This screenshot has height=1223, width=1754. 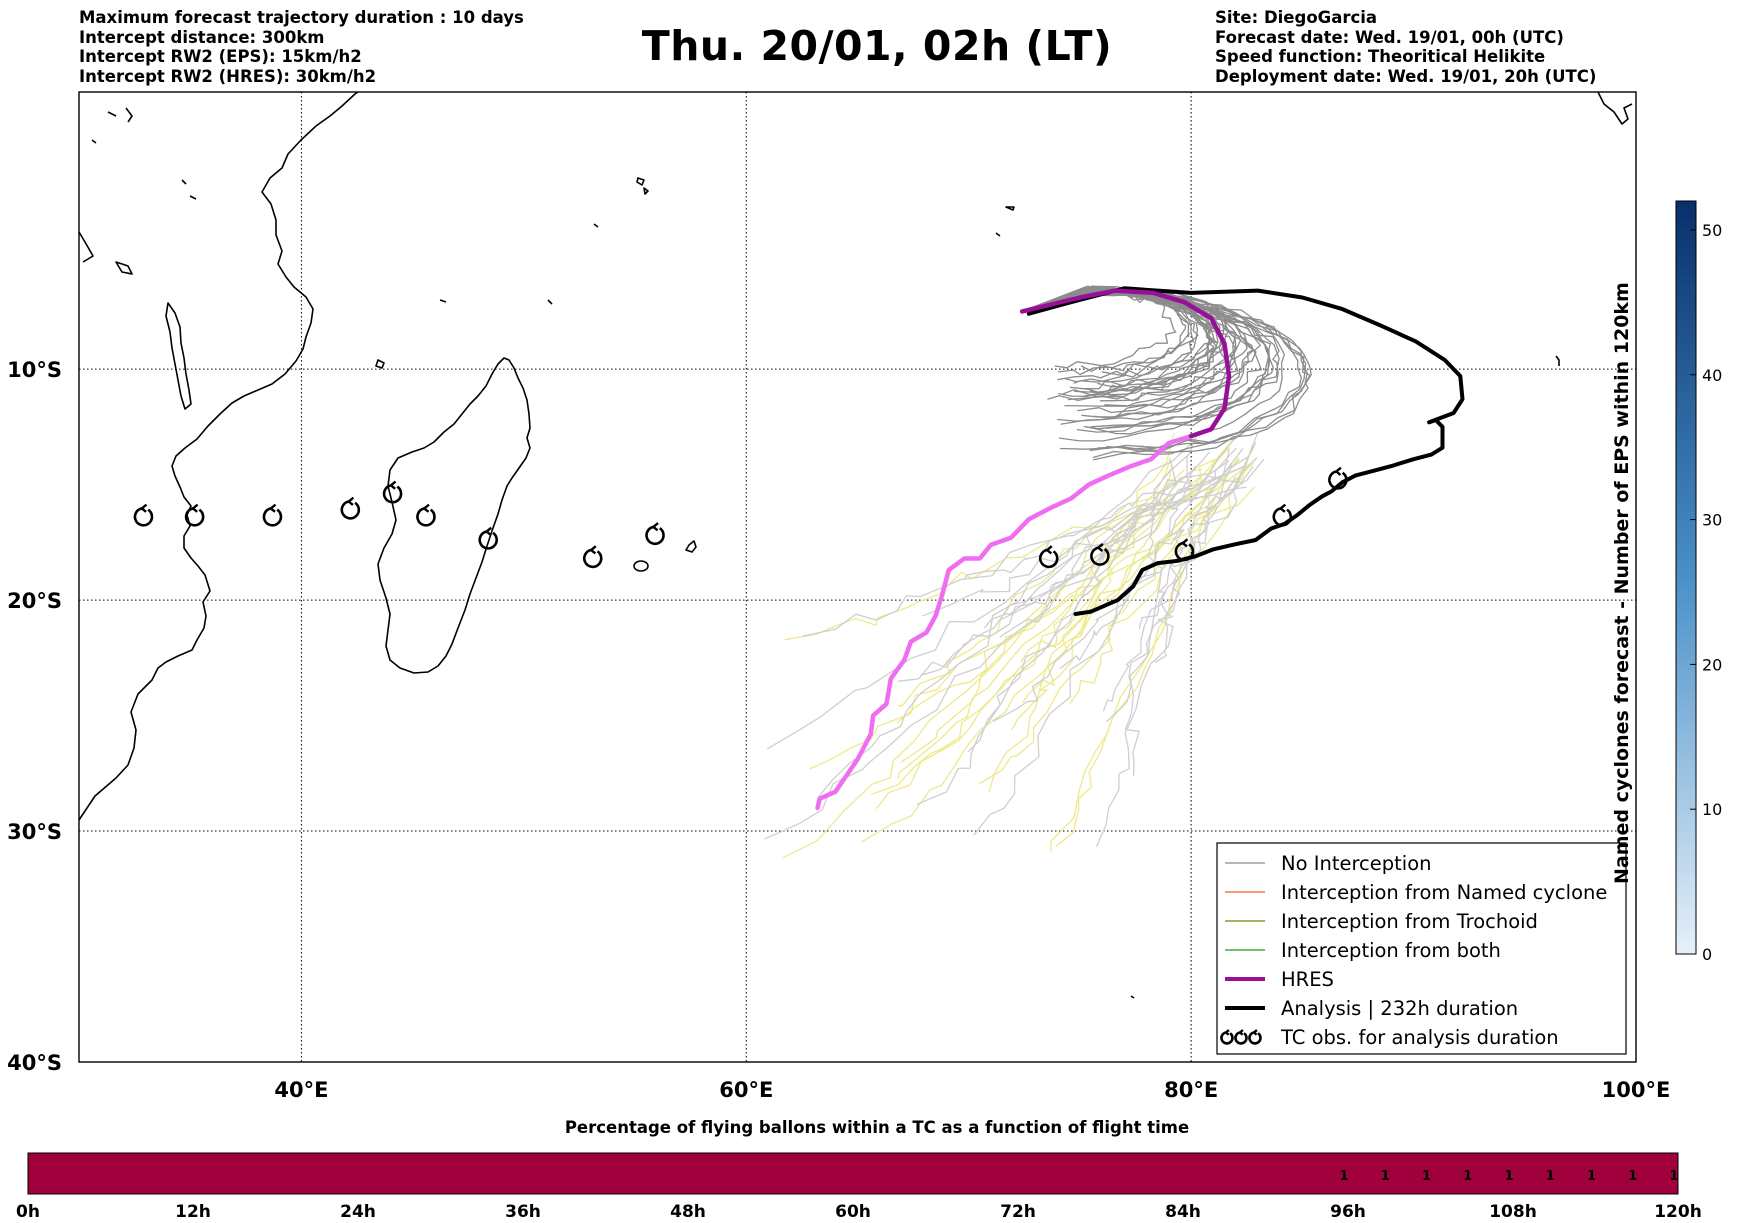 What do you see at coordinates (691, 546) in the screenshot?
I see `island-mauritius` at bounding box center [691, 546].